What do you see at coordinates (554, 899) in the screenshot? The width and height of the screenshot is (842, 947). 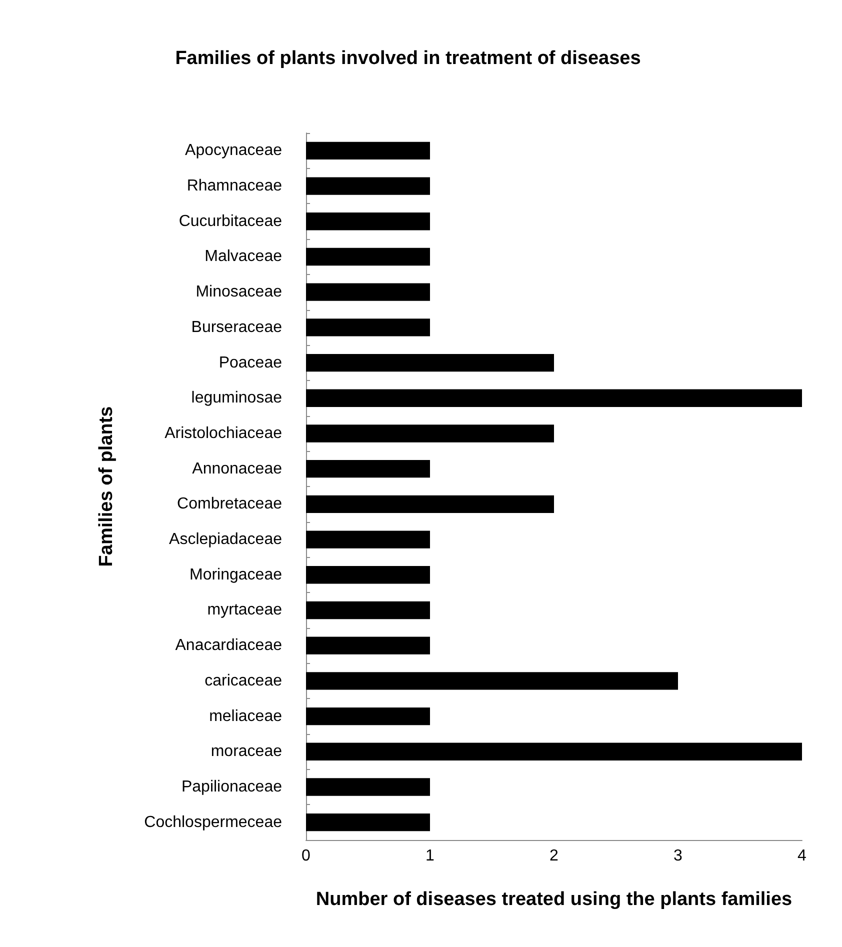 I see `x-axis-title: Number of diseases treated using the plants families` at bounding box center [554, 899].